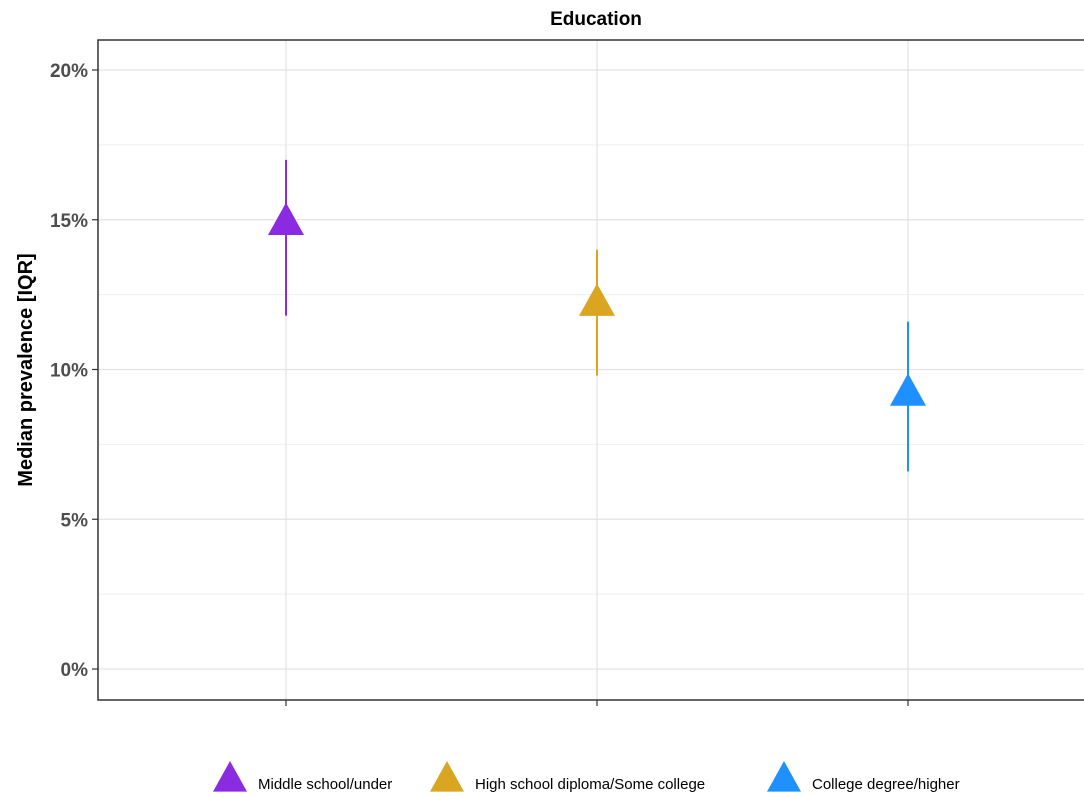  I want to click on y-tick-label: 5%, so click(75, 520).